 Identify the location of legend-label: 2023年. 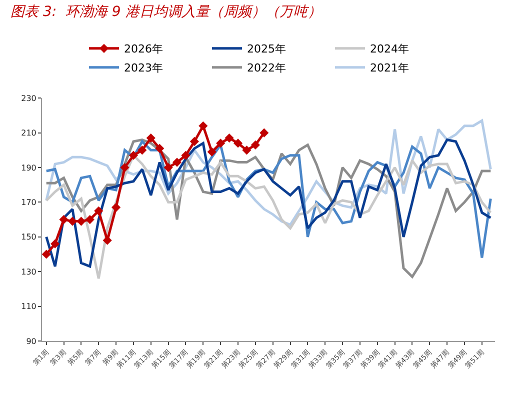
(143, 68).